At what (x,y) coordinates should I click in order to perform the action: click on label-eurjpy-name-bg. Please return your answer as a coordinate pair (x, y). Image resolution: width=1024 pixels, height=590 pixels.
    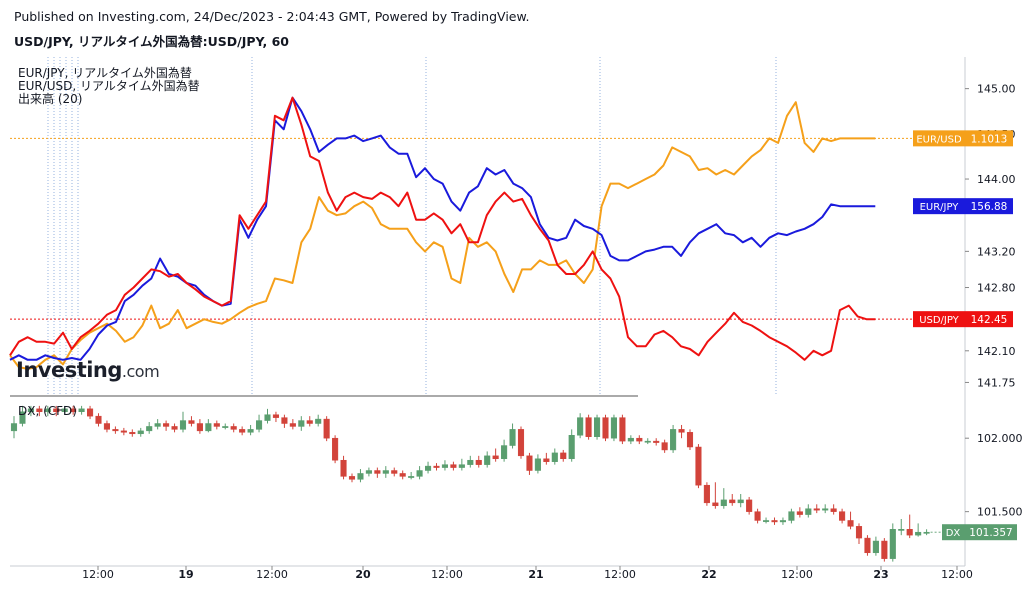
    Looking at the image, I should click on (939, 206).